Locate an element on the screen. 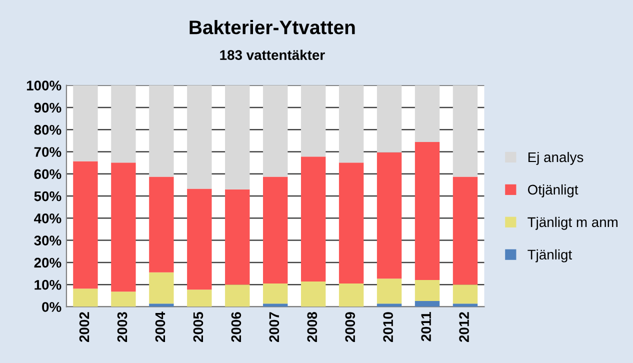  x-tick-label: 2003 is located at coordinates (122, 327).